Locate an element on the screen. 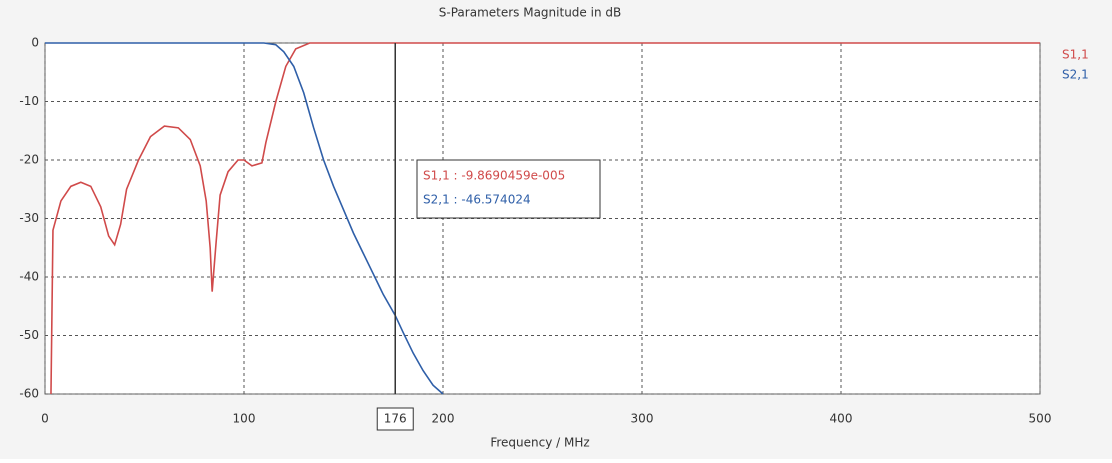 The width and height of the screenshot is (1112, 463). y-tick-label: -20 is located at coordinates (29, 160).